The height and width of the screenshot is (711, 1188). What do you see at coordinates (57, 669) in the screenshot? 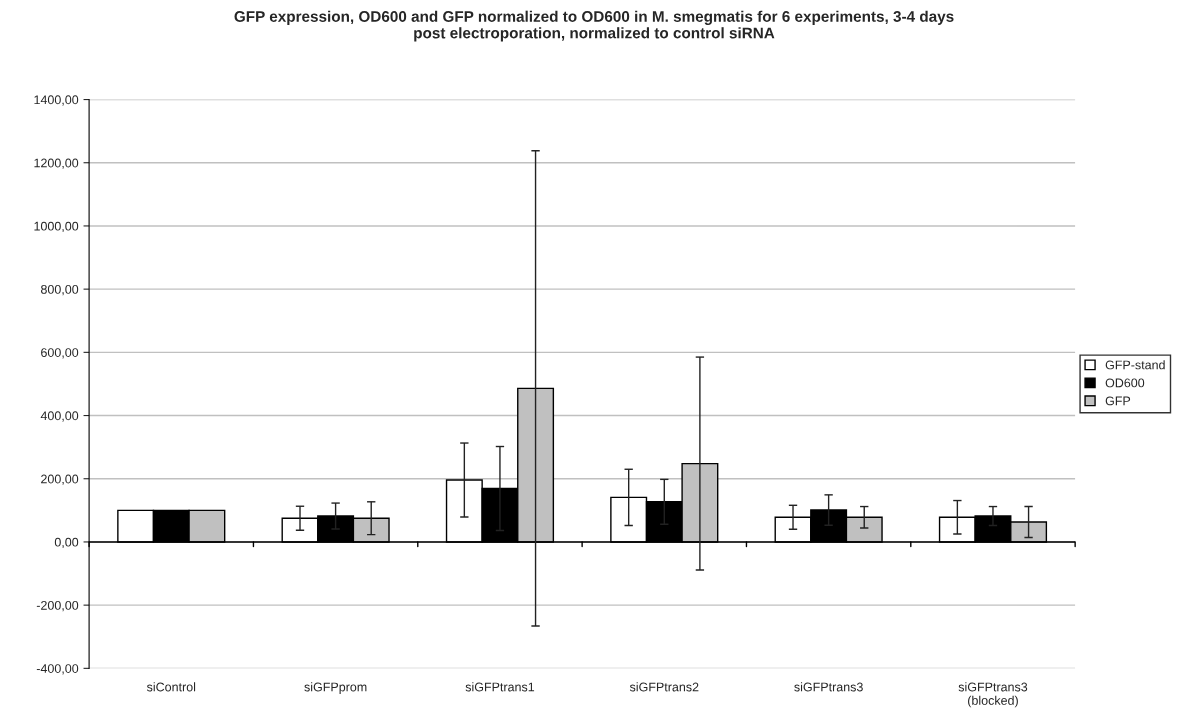
I see `y-tick-label: -400,00` at bounding box center [57, 669].